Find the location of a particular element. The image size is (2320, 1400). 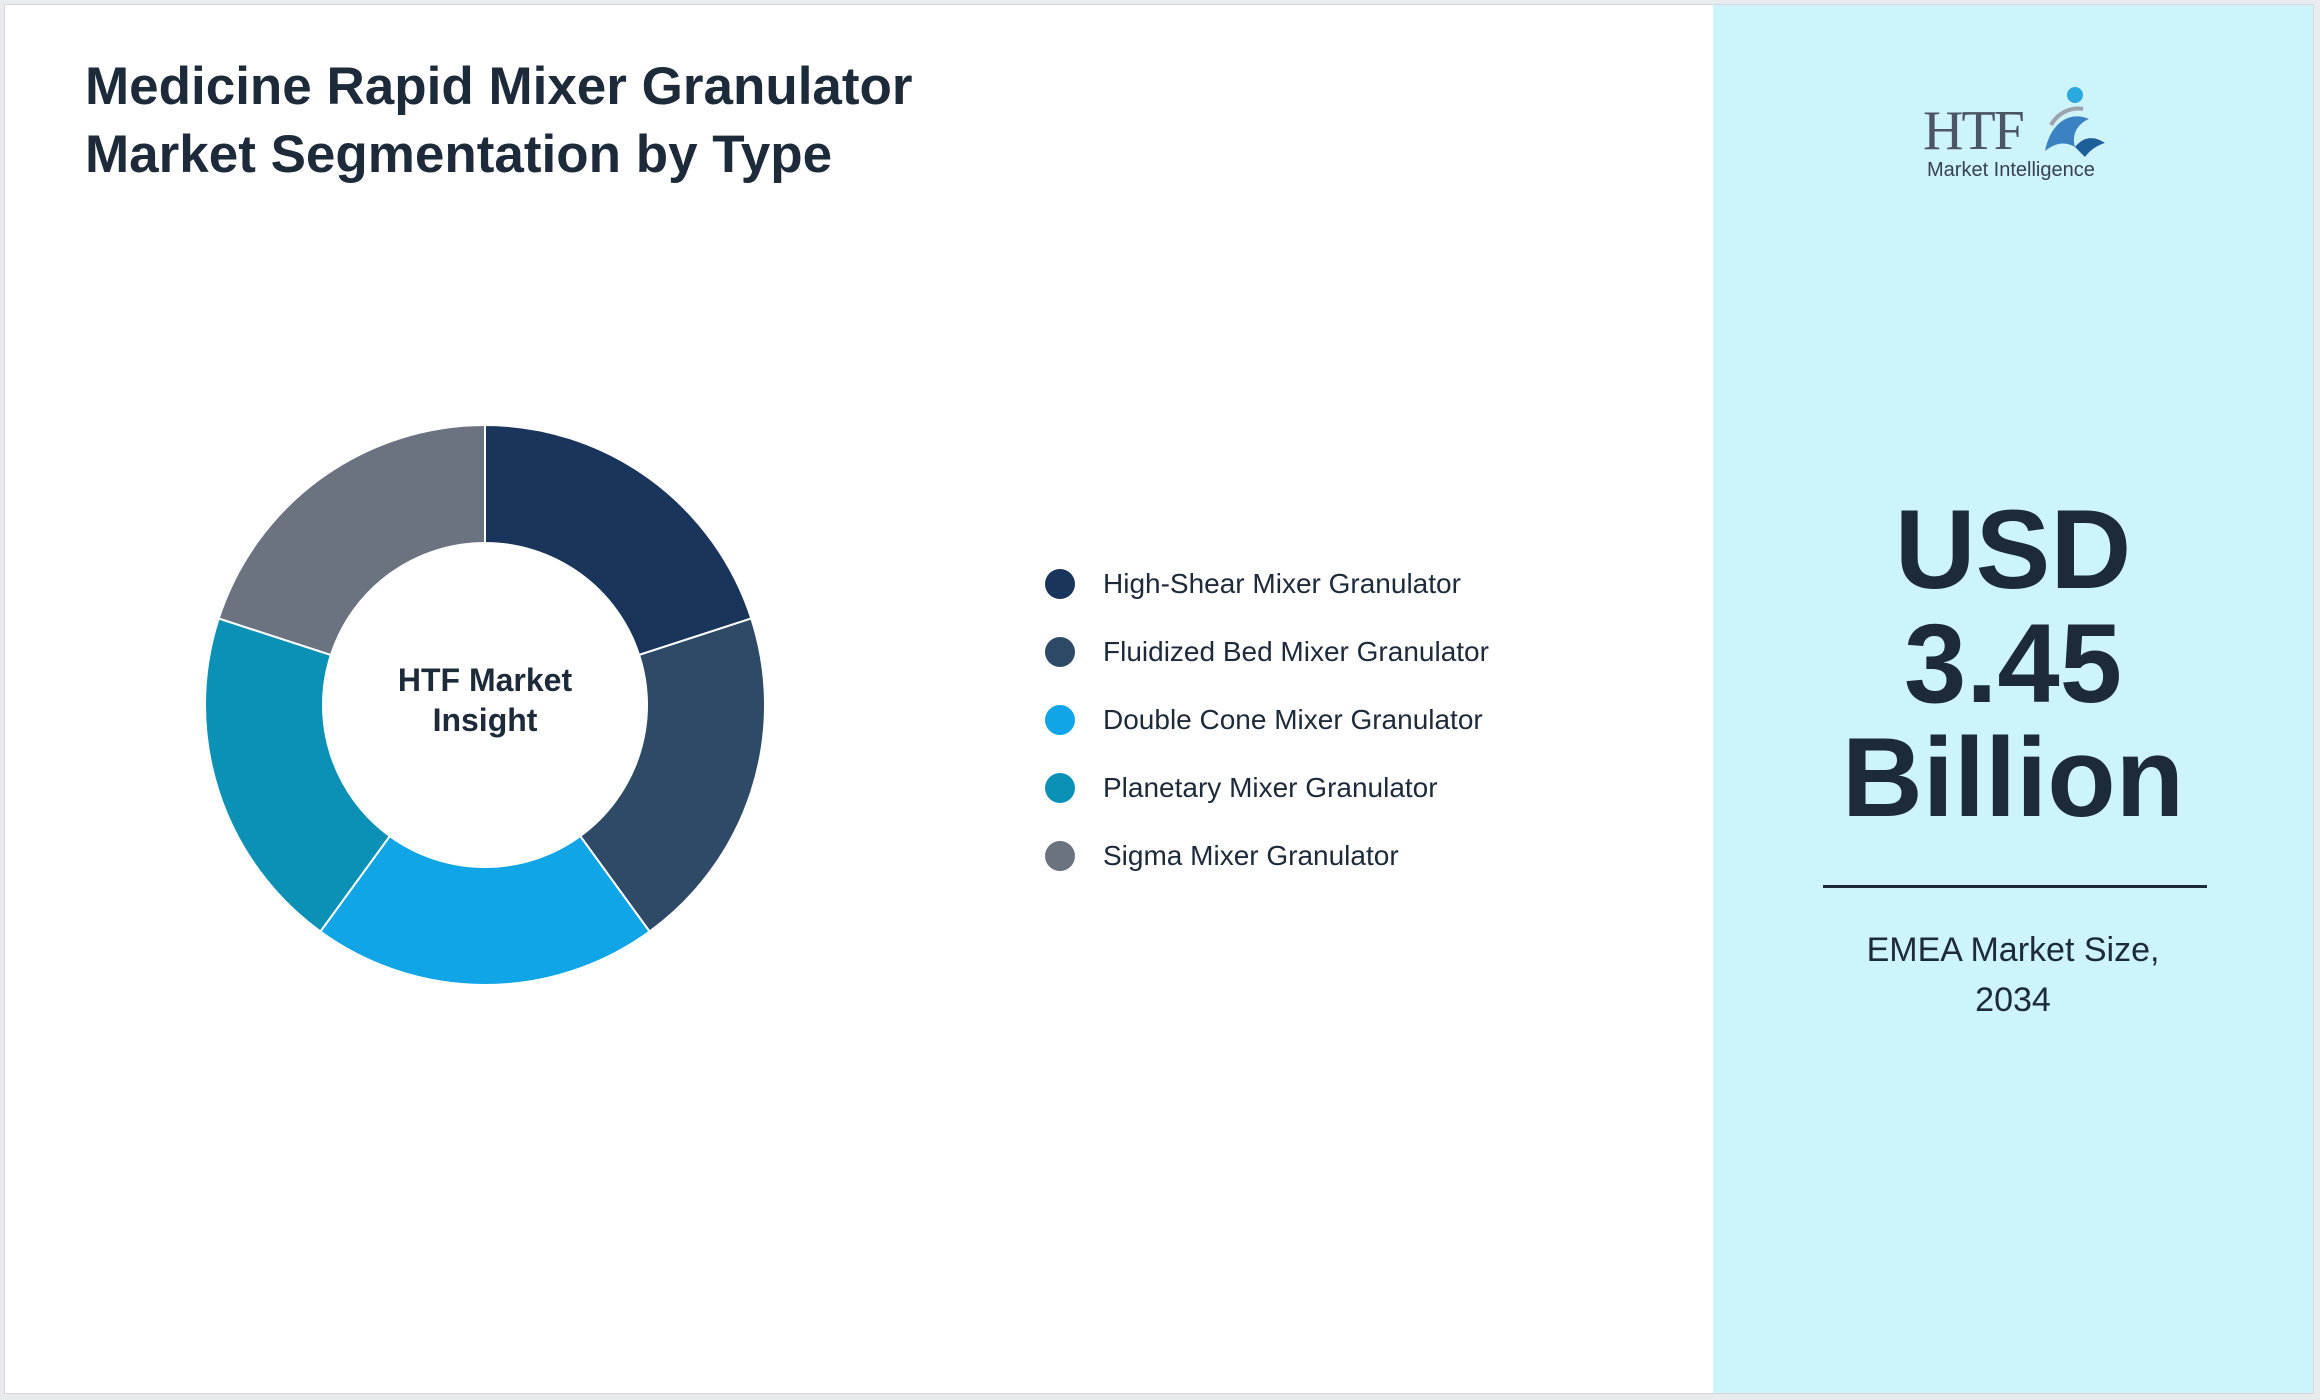

legend-item: Planetary Mixer Granulator is located at coordinates (1267, 788).